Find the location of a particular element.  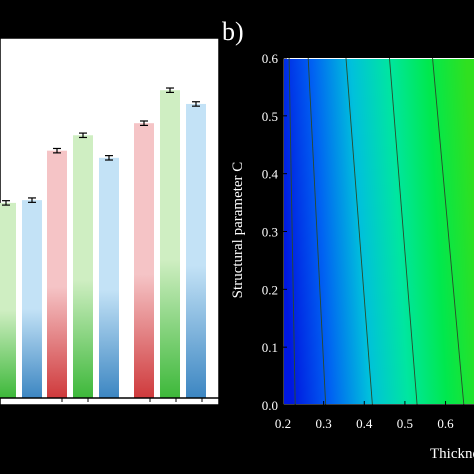

y-tick-label: 0.3 is located at coordinates (270, 232).